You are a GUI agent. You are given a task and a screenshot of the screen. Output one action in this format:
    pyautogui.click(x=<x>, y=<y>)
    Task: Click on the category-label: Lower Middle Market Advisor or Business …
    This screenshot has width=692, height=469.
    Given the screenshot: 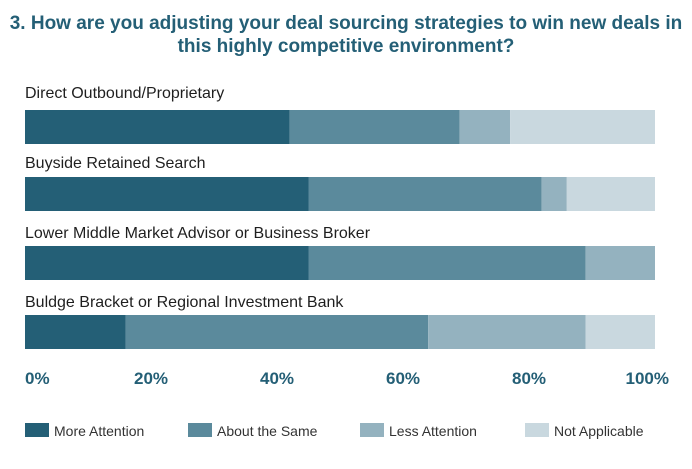 What is the action you would take?
    pyautogui.click(x=198, y=233)
    